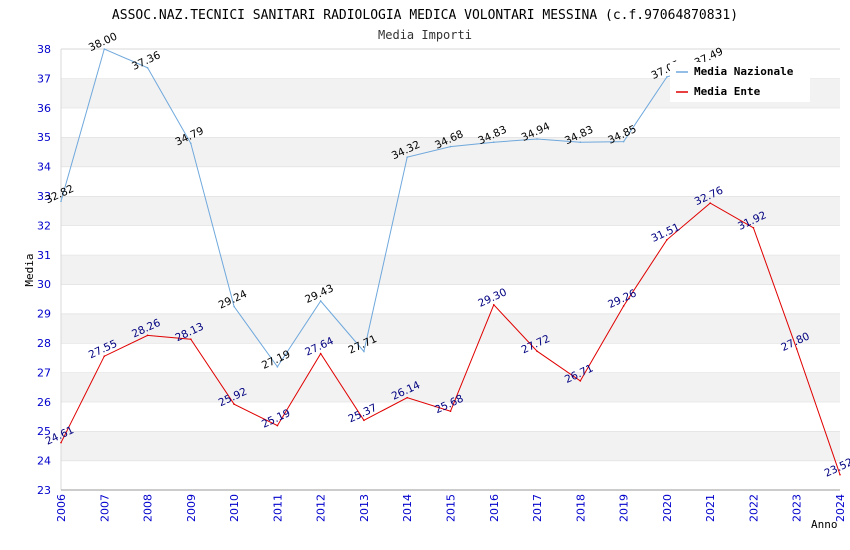 This screenshot has width=850, height=550. What do you see at coordinates (840, 508) in the screenshot?
I see `x-tick-label: 2024` at bounding box center [840, 508].